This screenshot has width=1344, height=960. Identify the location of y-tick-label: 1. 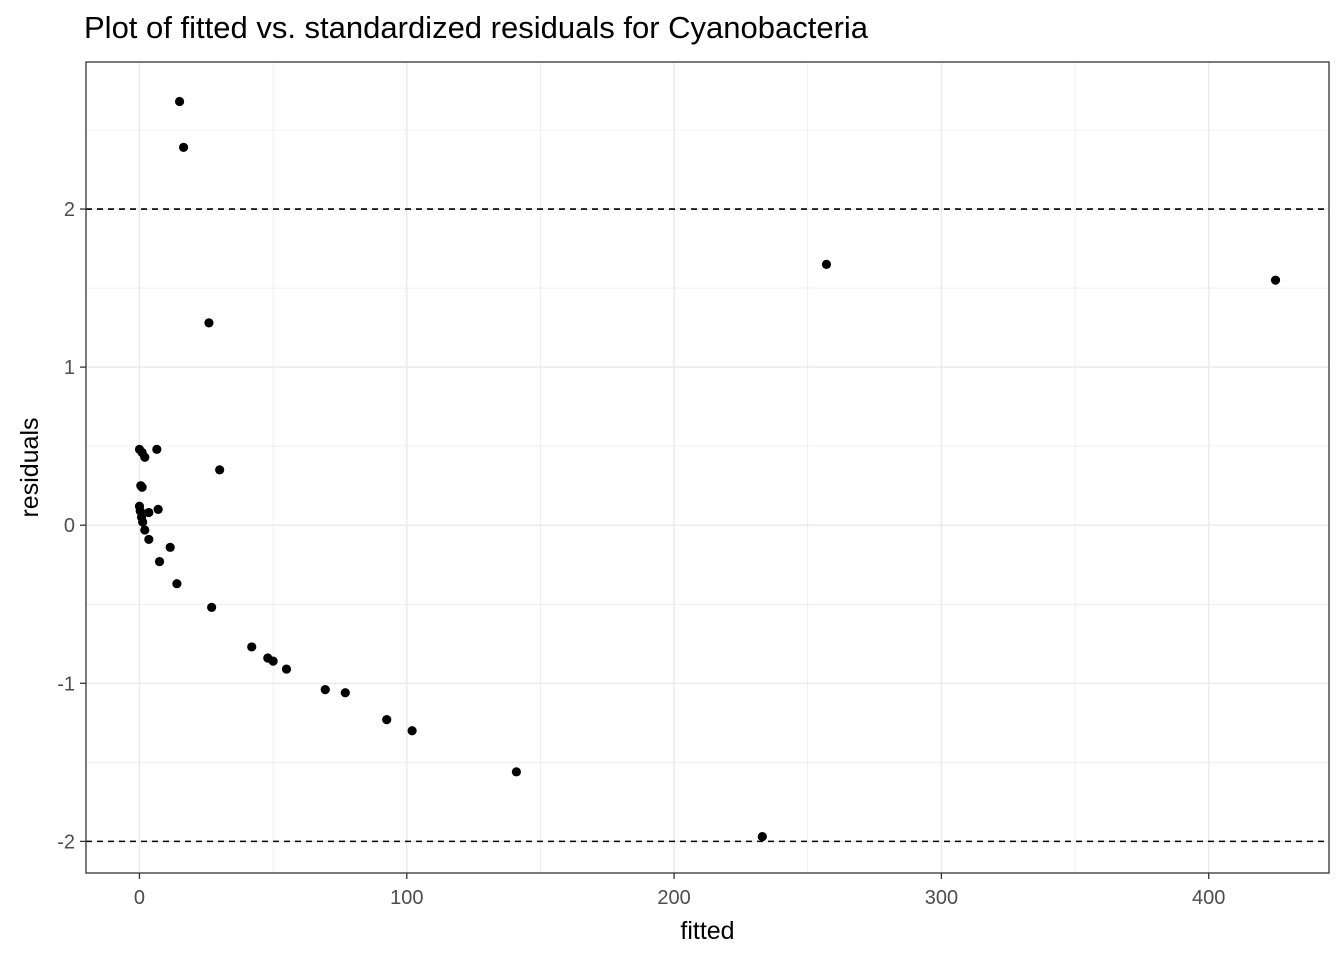
(69, 368).